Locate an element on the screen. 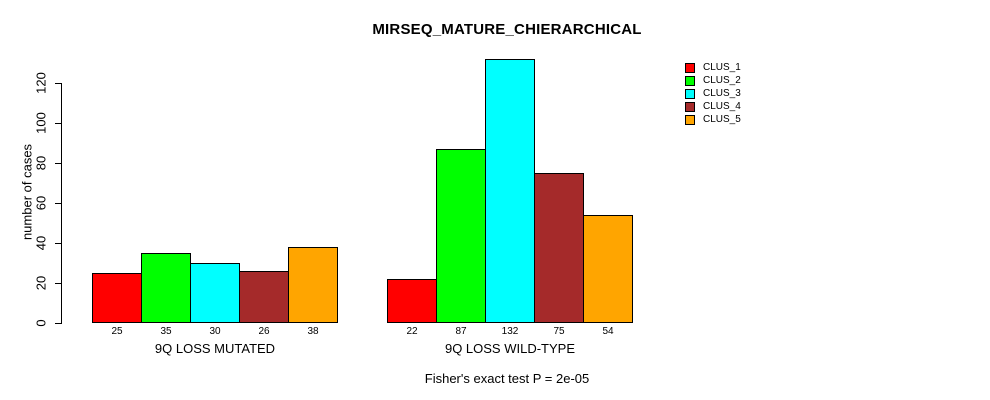 This screenshot has width=990, height=400. y-tick-label: 0 is located at coordinates (41, 323).